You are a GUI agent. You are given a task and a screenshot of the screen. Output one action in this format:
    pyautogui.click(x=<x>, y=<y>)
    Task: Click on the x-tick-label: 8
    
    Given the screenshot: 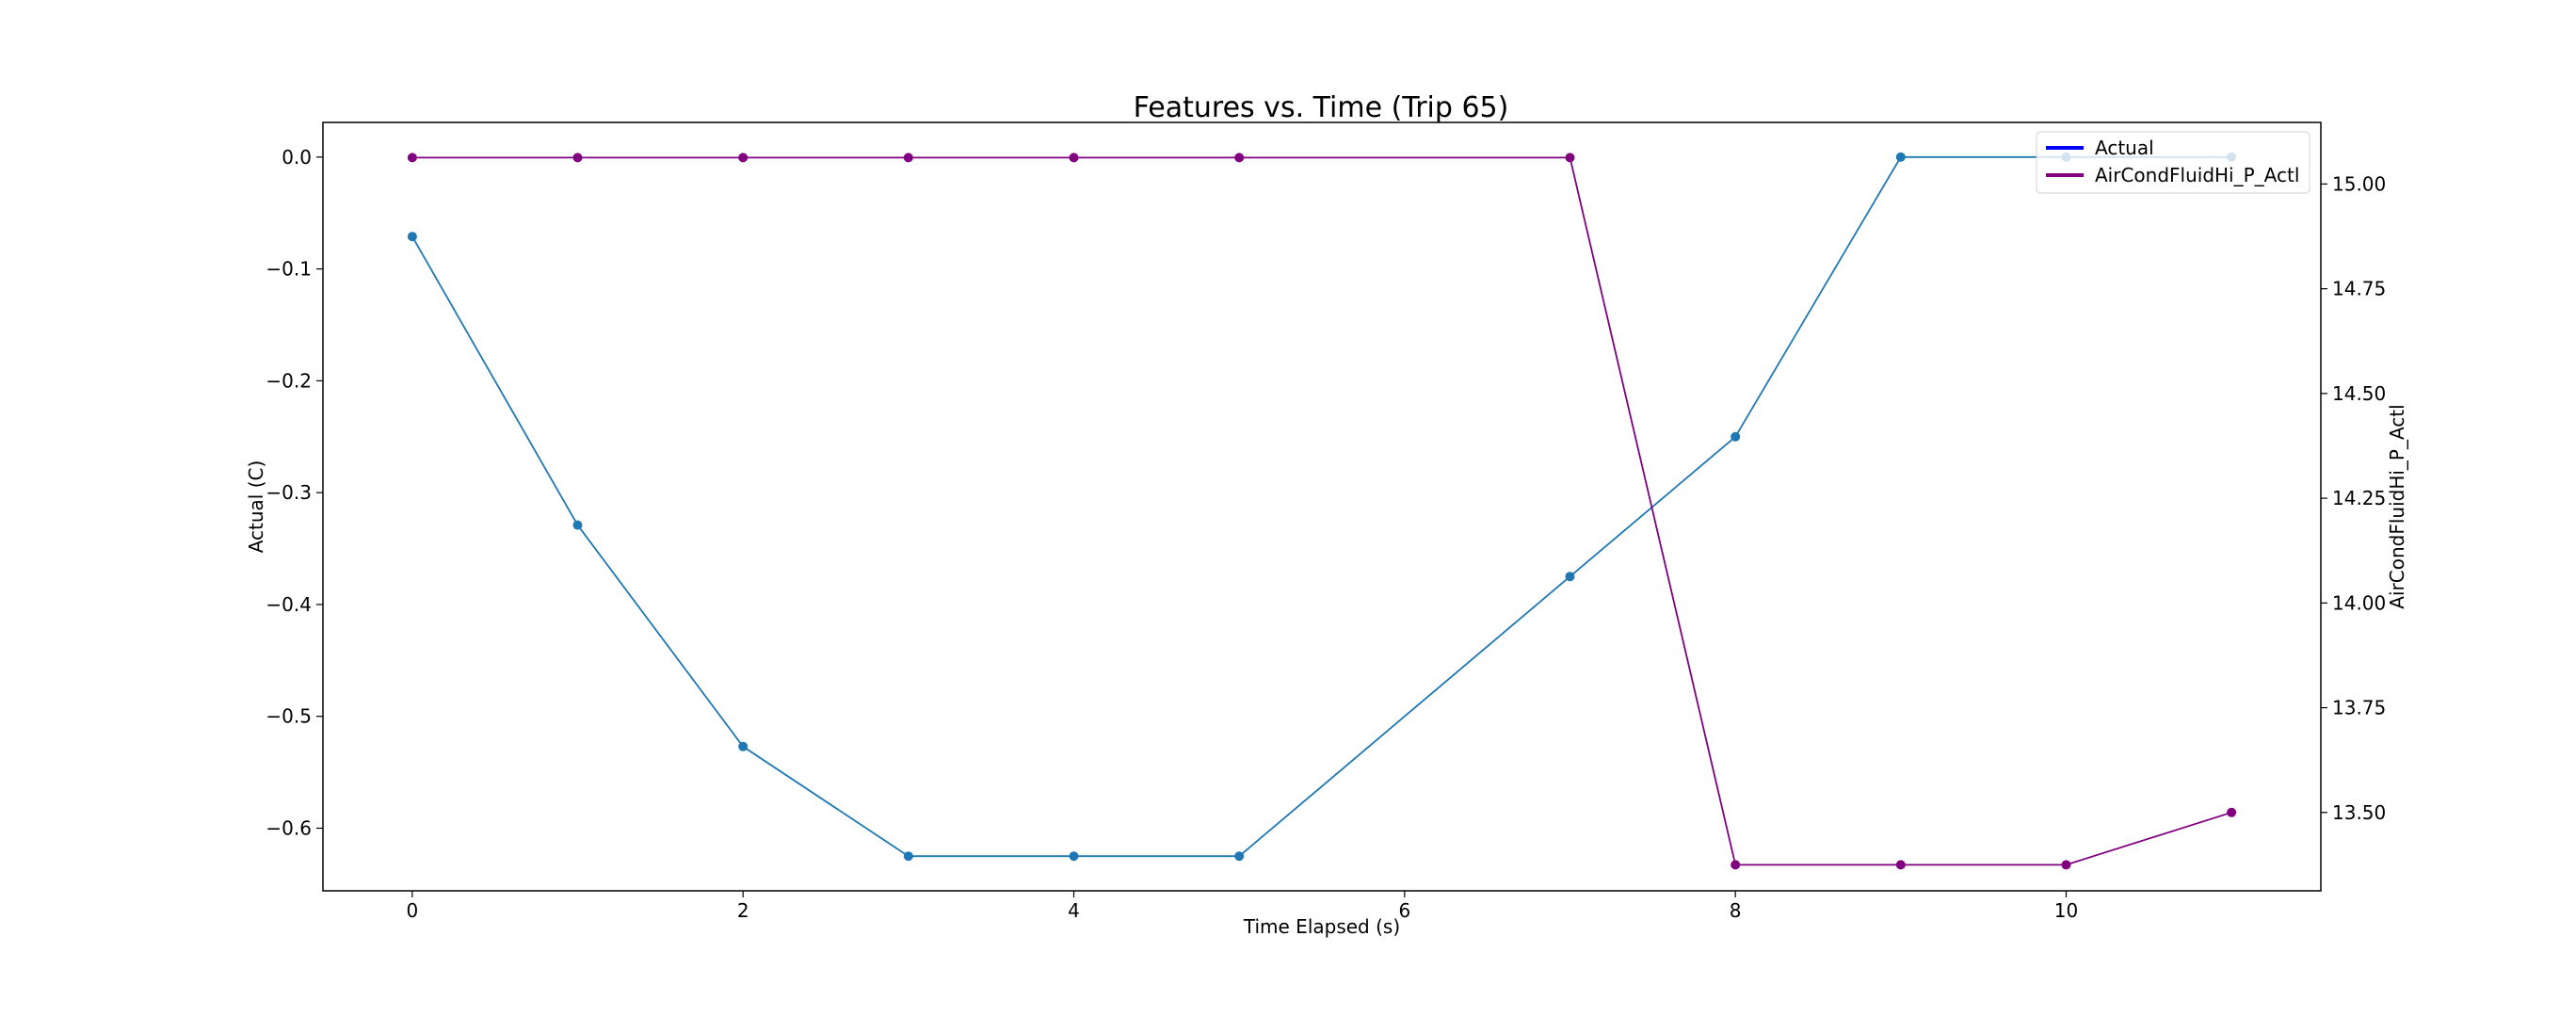 What is the action you would take?
    pyautogui.click(x=1736, y=911)
    